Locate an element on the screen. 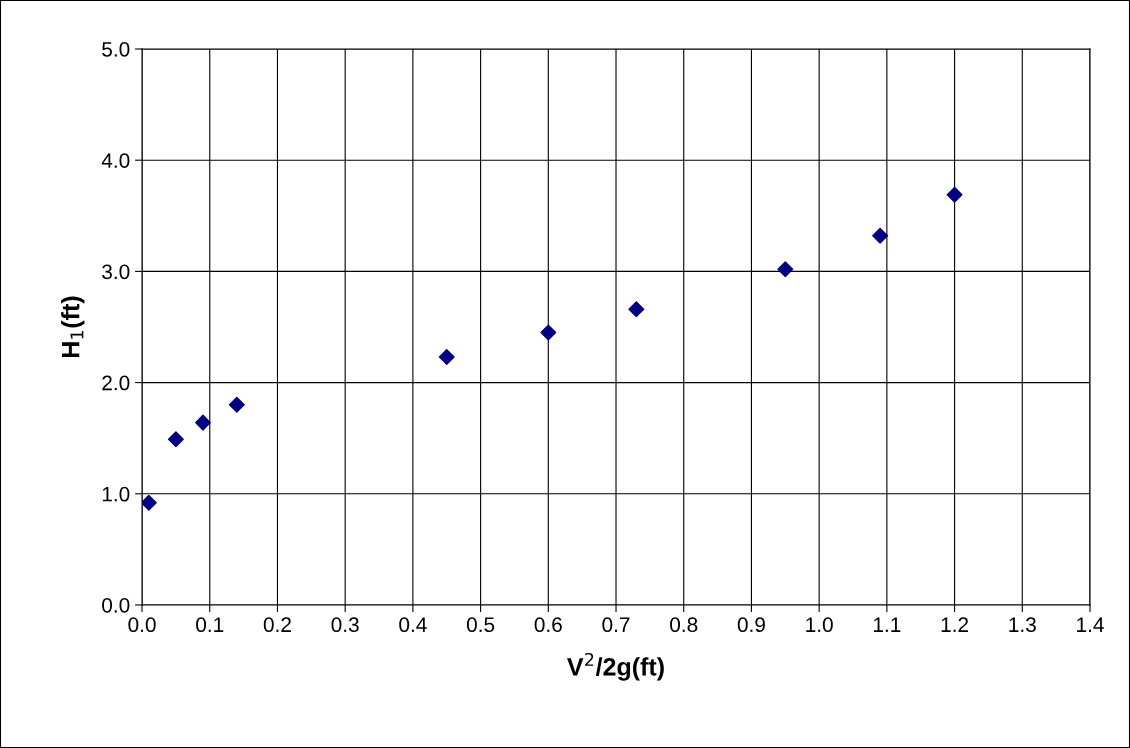 The image size is (1130, 748). y-tick-label: 0.0 is located at coordinates (116, 605).